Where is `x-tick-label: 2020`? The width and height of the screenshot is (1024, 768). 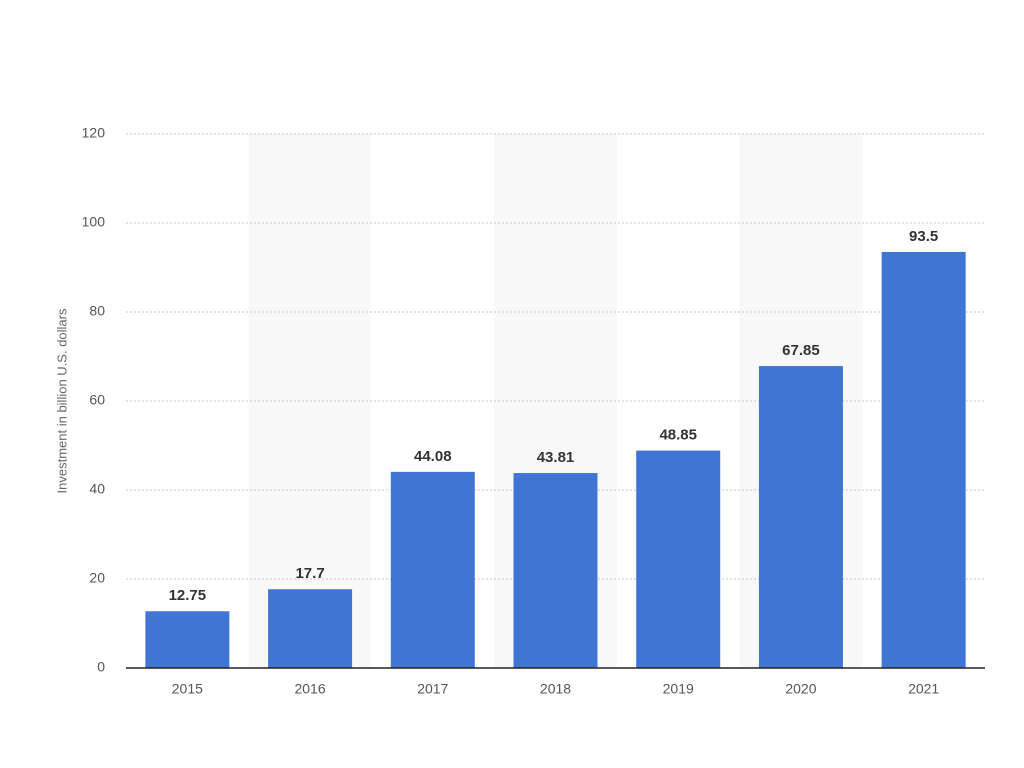
x-tick-label: 2020 is located at coordinates (800, 689).